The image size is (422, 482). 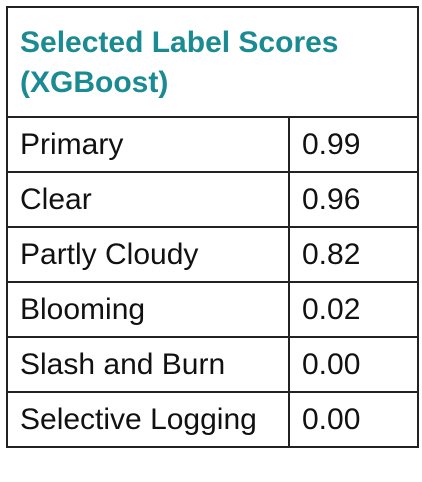 I want to click on table-row: Selective Logging 0.00, so click(x=212, y=419).